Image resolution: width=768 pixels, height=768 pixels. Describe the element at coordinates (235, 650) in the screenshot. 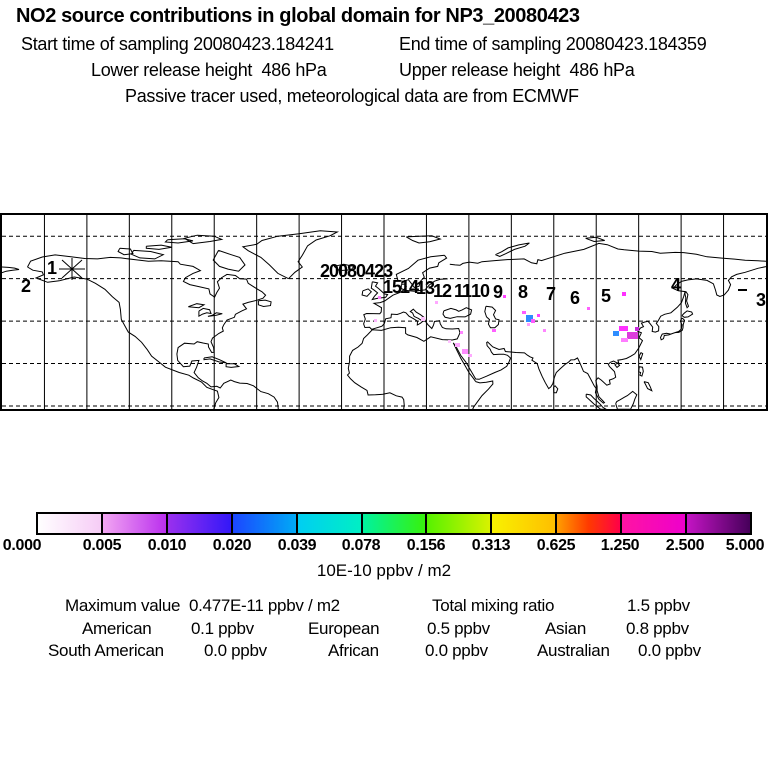

I see `south-american-value: 0.0 ppbv` at that location.